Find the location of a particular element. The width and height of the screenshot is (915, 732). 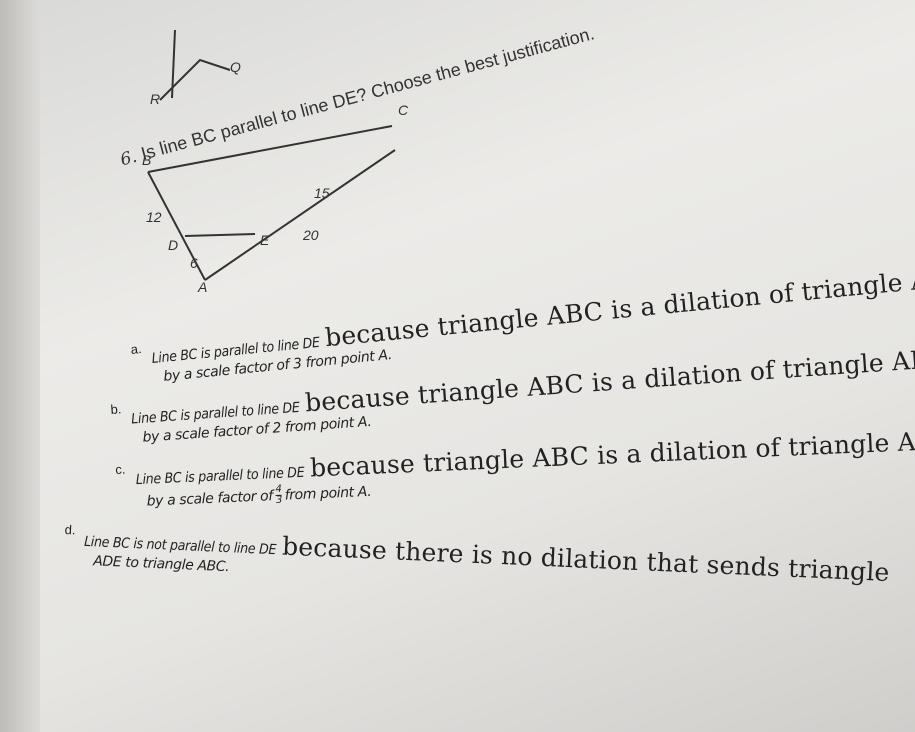

small-figure is located at coordinates (195, 79).